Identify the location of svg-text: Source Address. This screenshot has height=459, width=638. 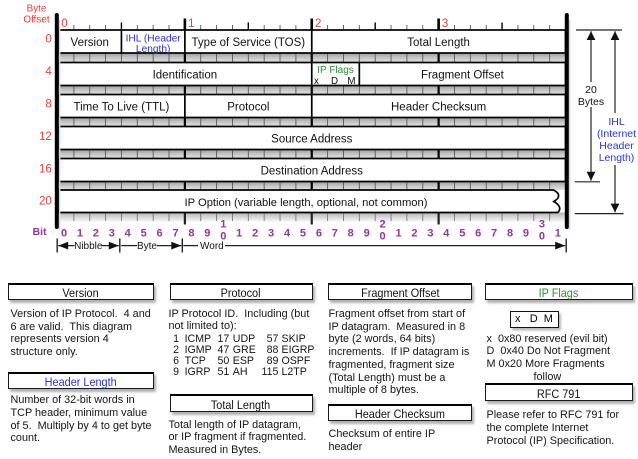
(311, 139).